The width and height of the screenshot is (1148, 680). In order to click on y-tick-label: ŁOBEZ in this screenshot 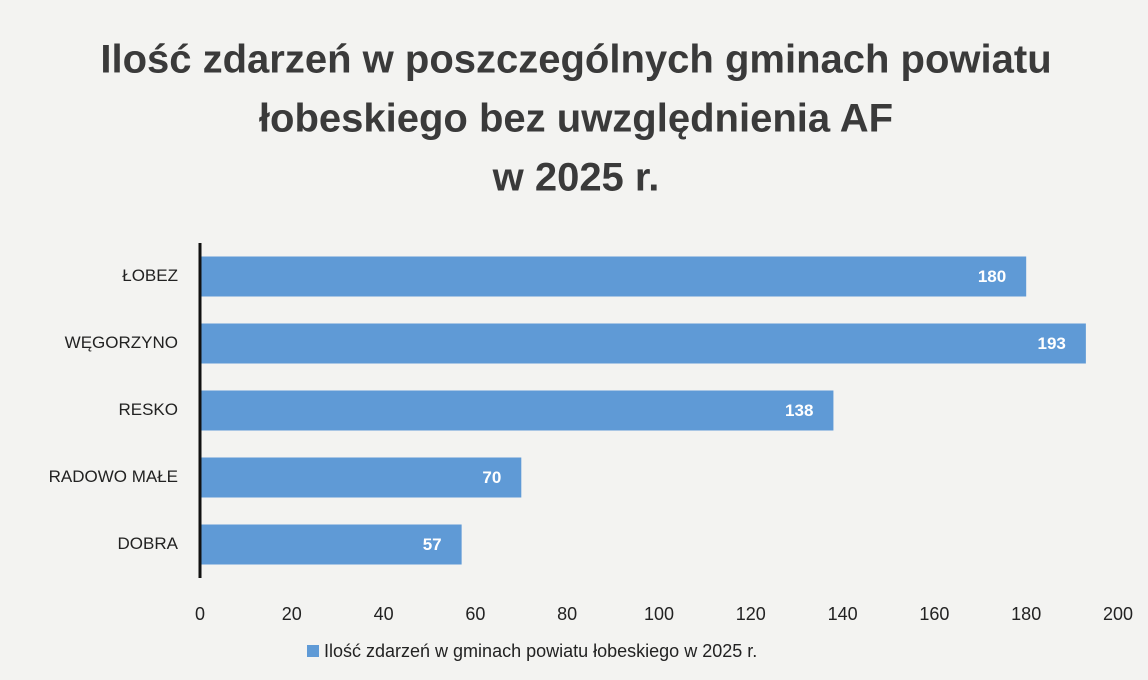, I will do `click(150, 275)`.